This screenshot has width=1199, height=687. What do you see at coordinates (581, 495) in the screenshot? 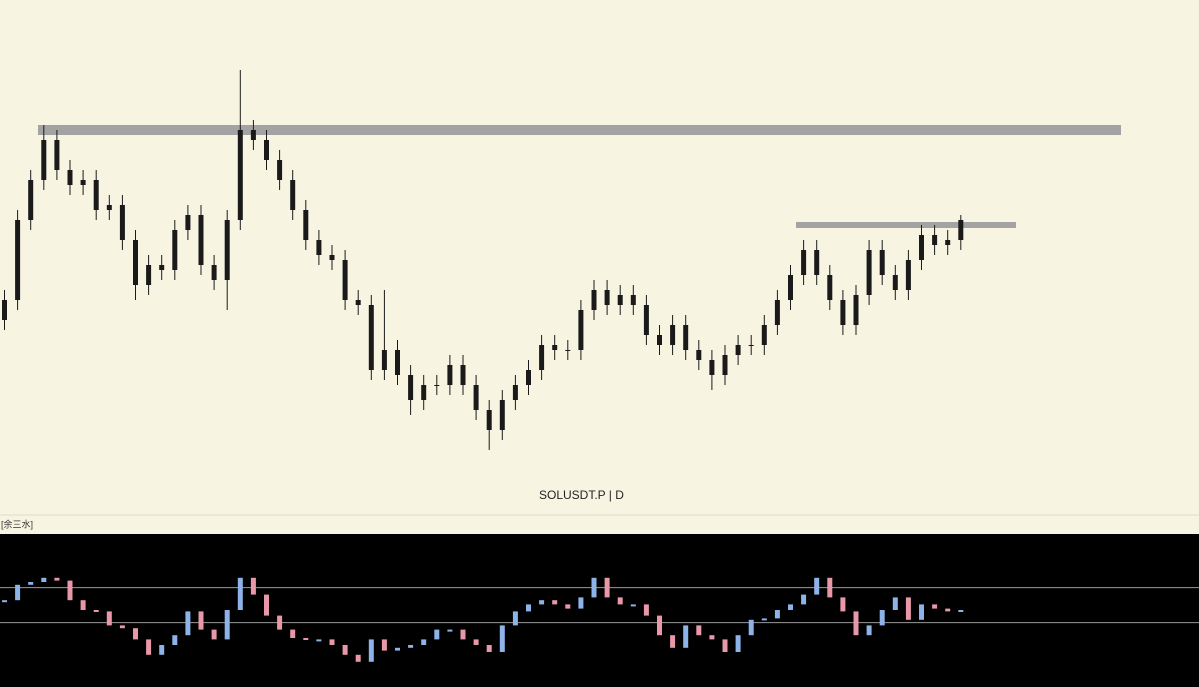
I see `symbol-title: SOLUSDT.P | D` at bounding box center [581, 495].